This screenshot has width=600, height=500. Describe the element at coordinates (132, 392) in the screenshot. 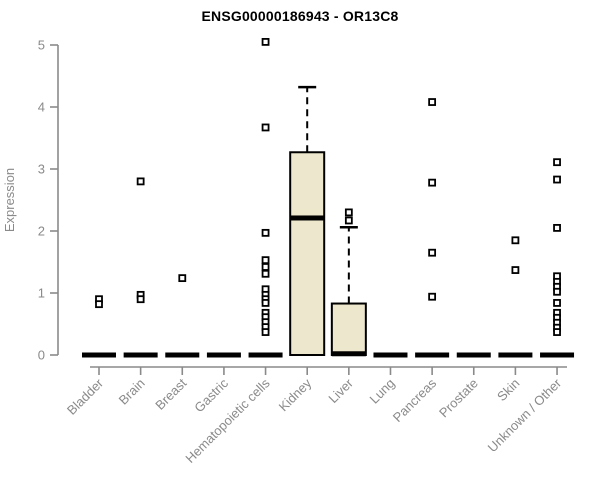

I see `x-axis-category-label: Brain` at that location.